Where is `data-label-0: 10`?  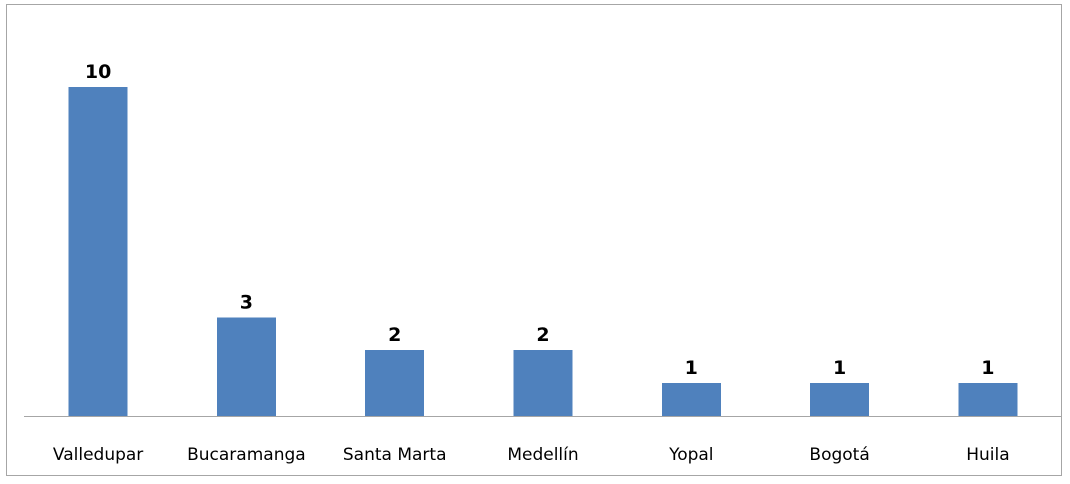 data-label-0: 10 is located at coordinates (98, 72).